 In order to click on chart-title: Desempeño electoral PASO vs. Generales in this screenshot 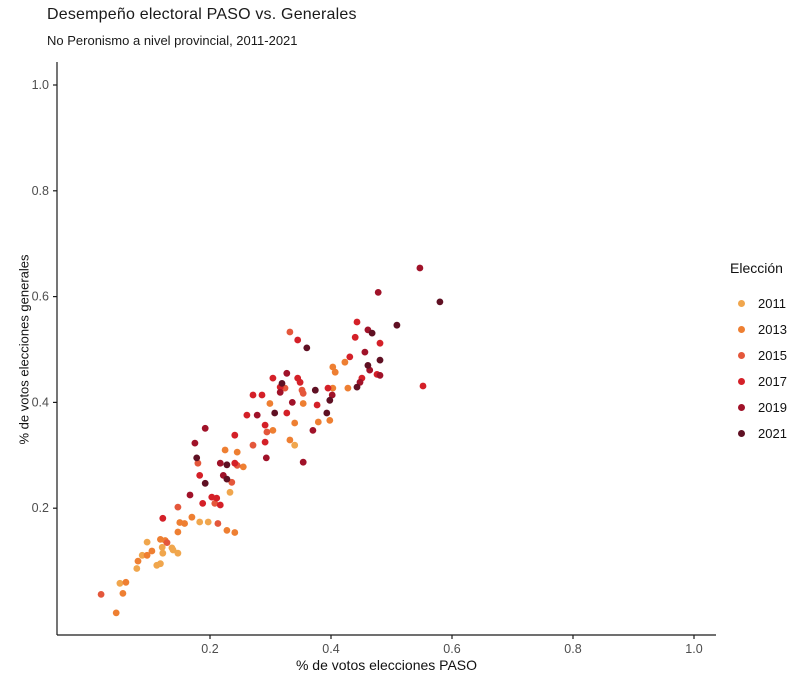, I will do `click(202, 14)`.